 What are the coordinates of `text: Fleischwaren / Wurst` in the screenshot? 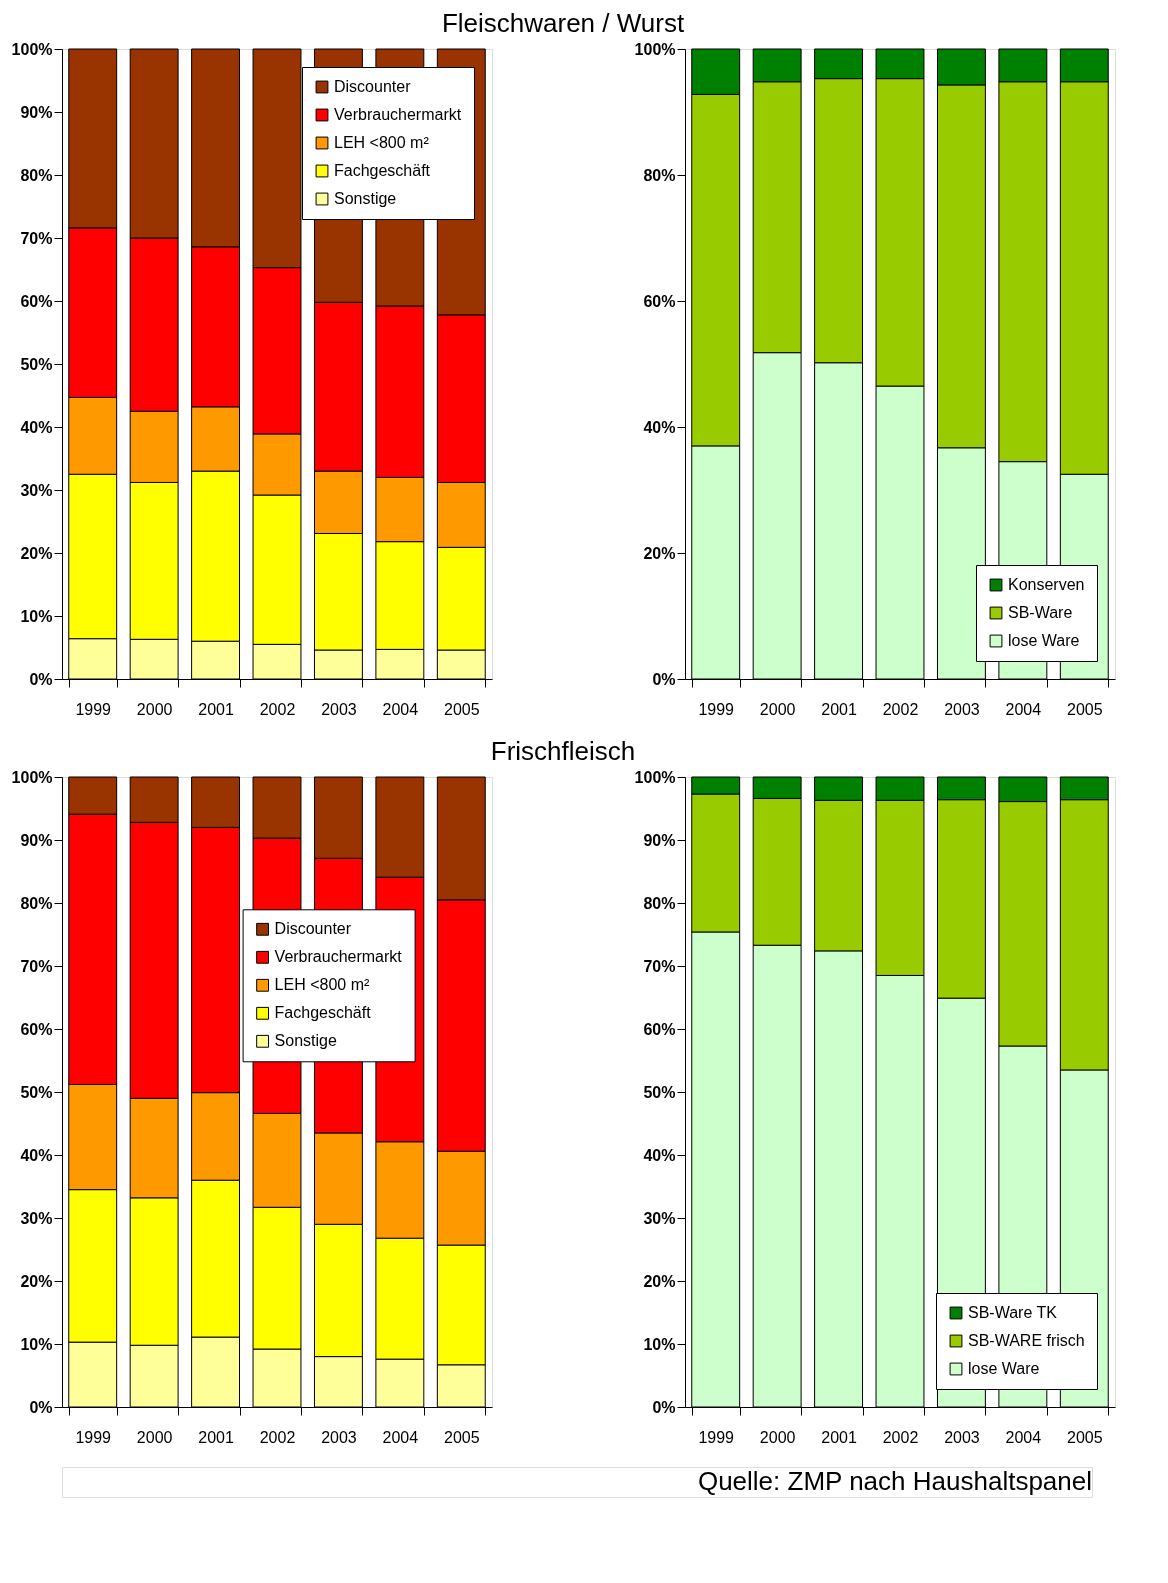 It's located at (563, 22).